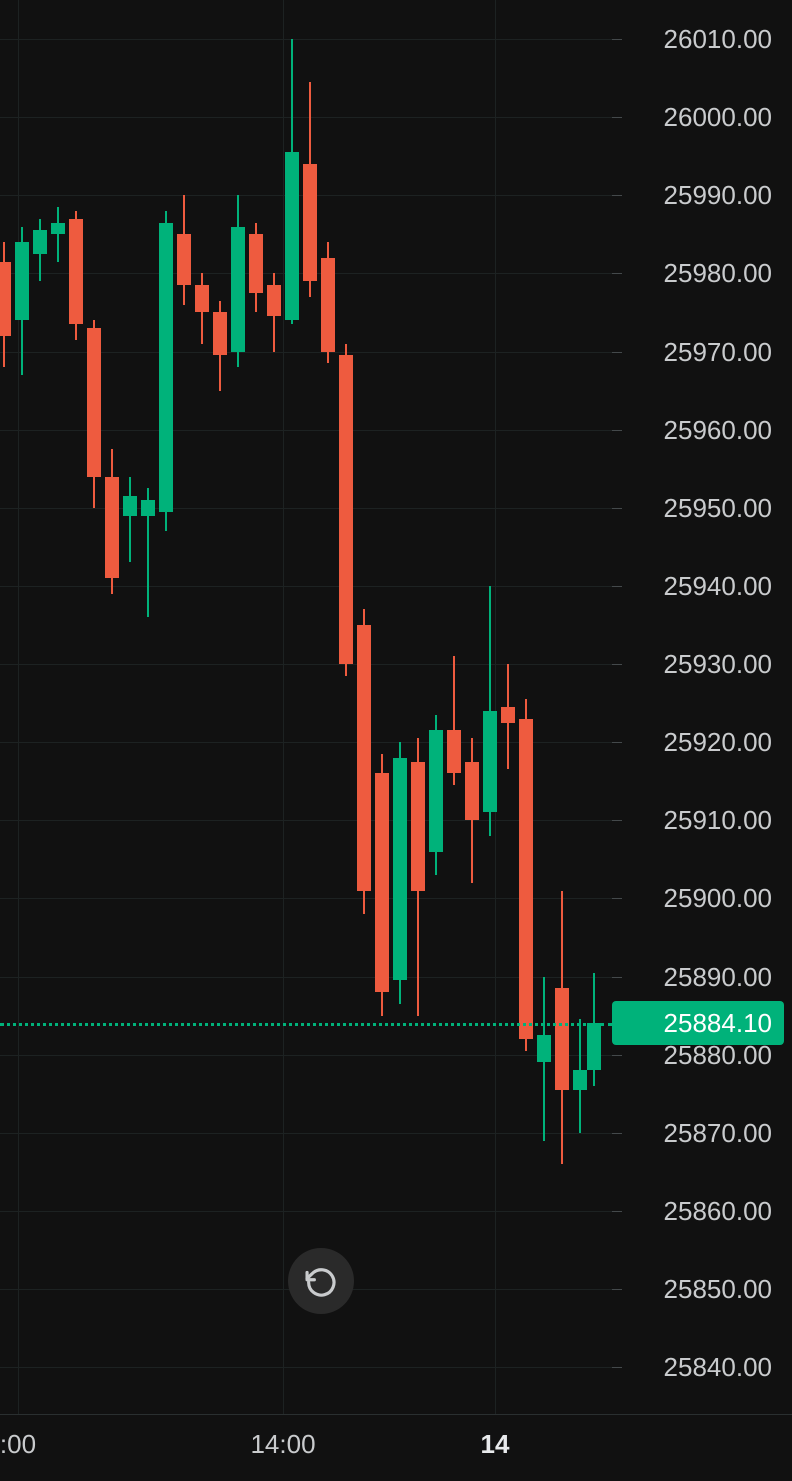 The width and height of the screenshot is (792, 1481). Describe the element at coordinates (698, 1023) in the screenshot. I see `current-price-badge: 25884.10` at that location.